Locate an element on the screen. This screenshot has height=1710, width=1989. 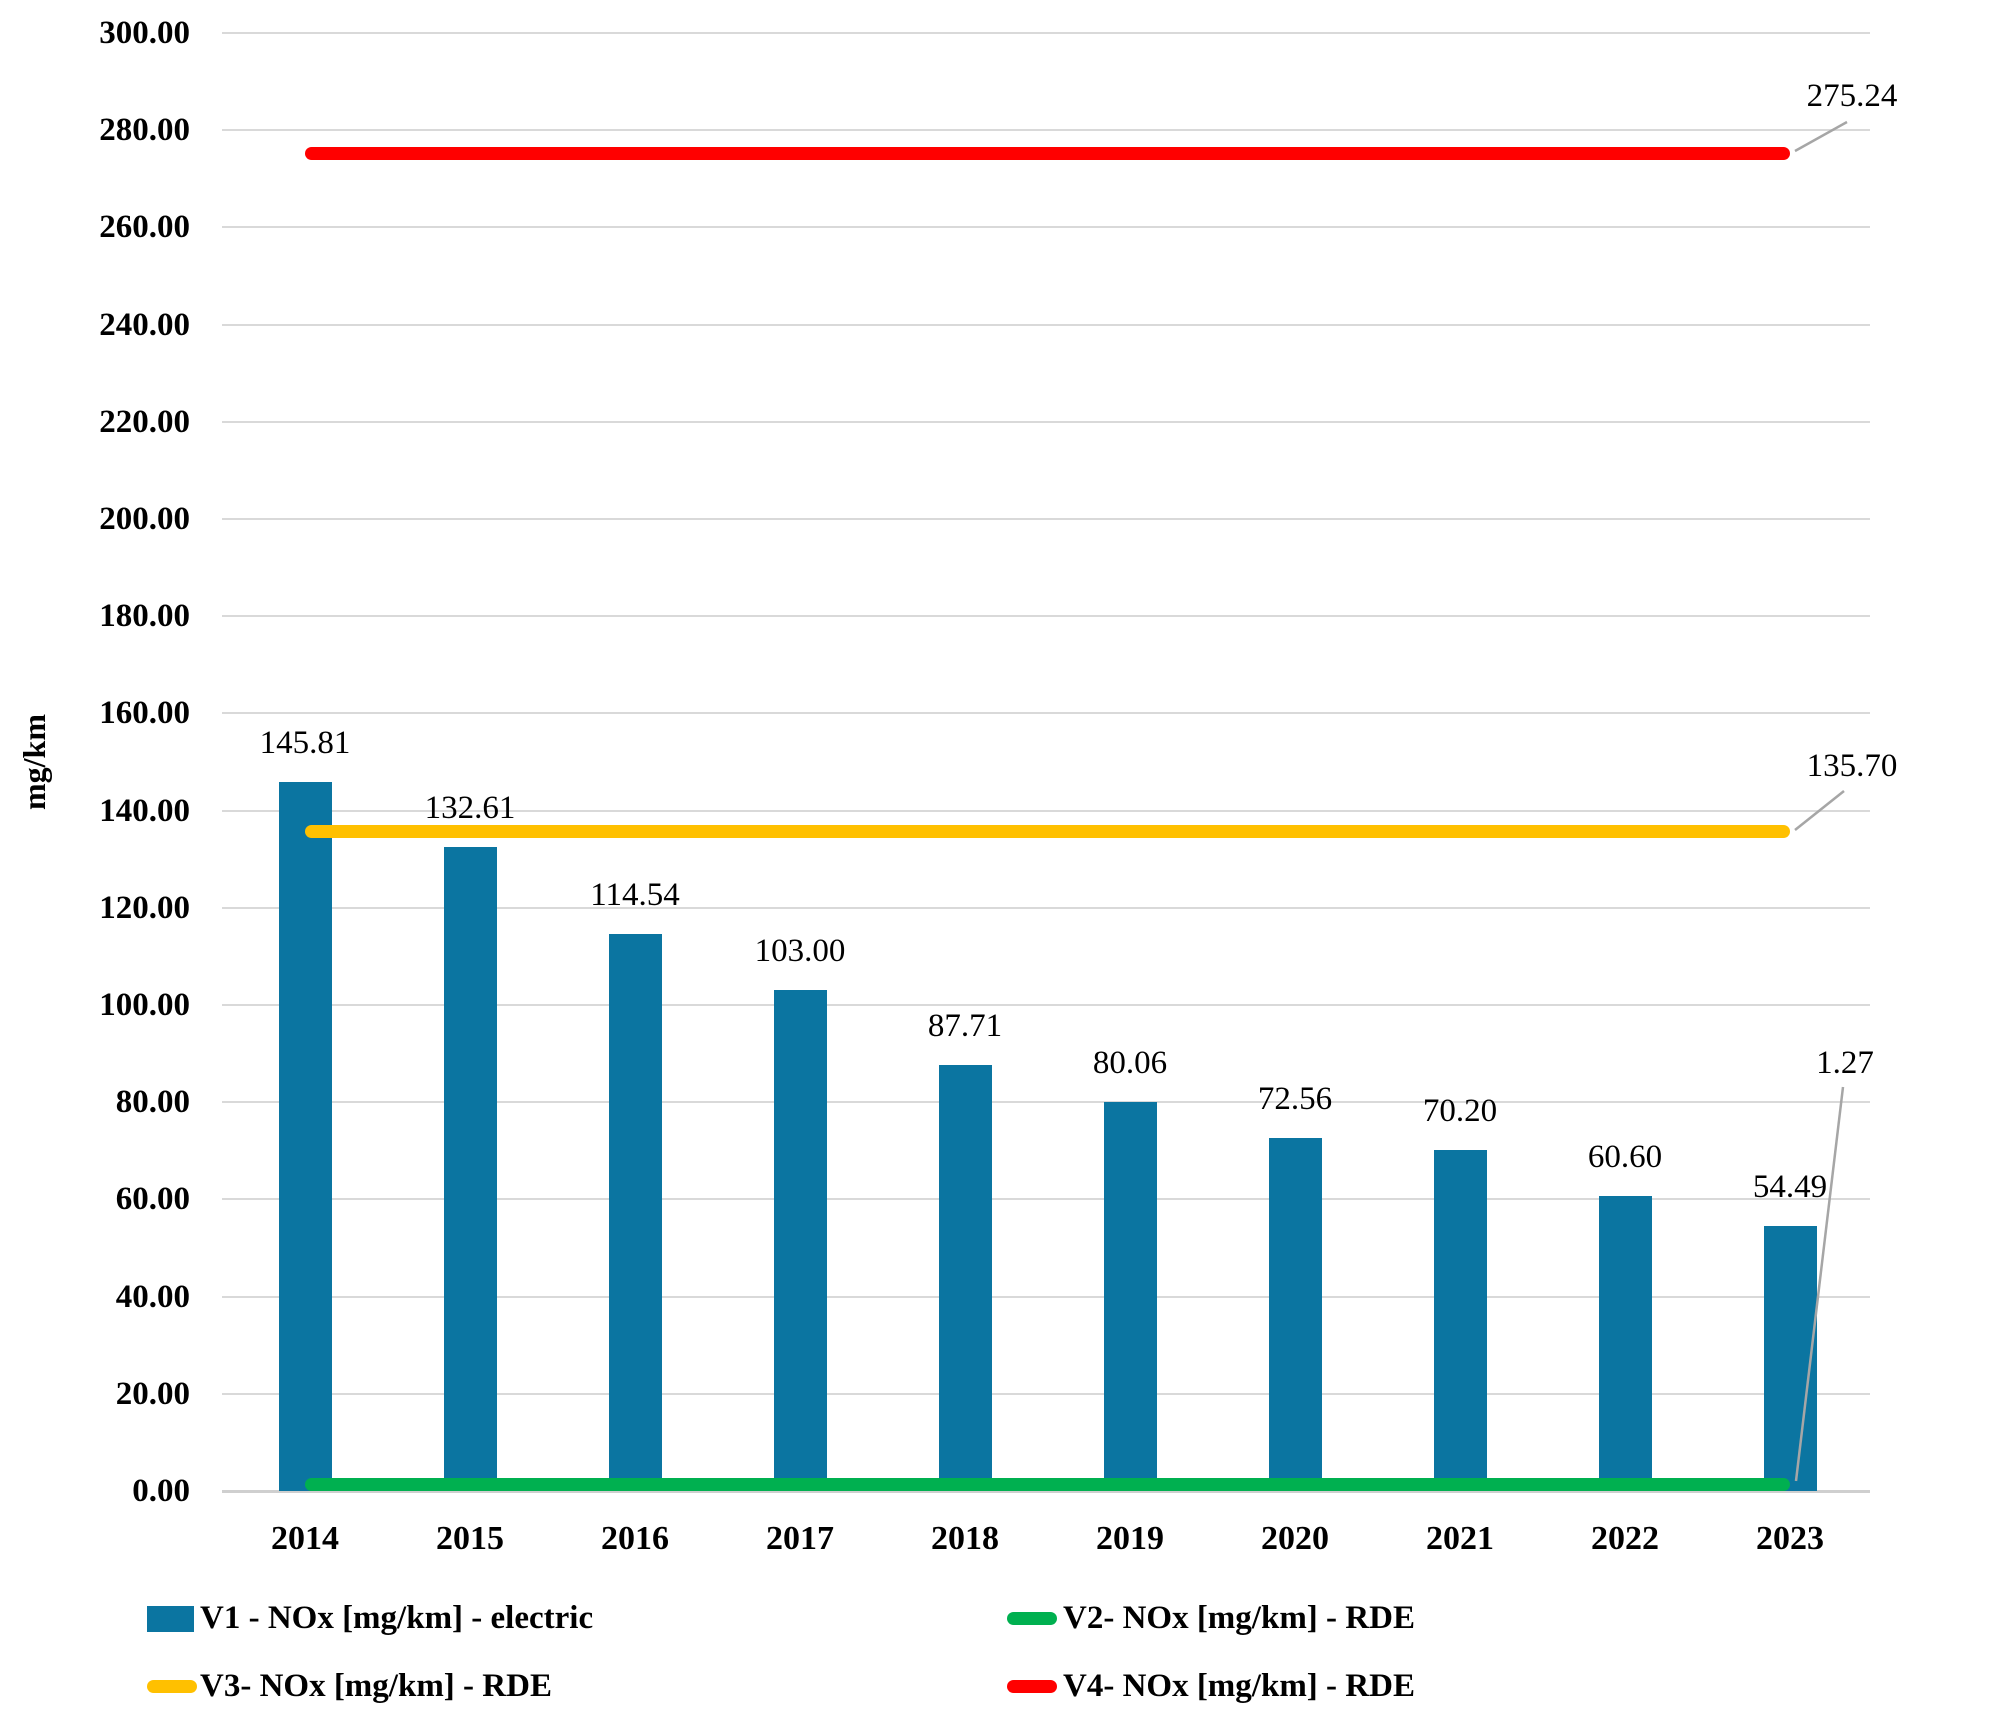
bar-2021 is located at coordinates (1460, 1320).